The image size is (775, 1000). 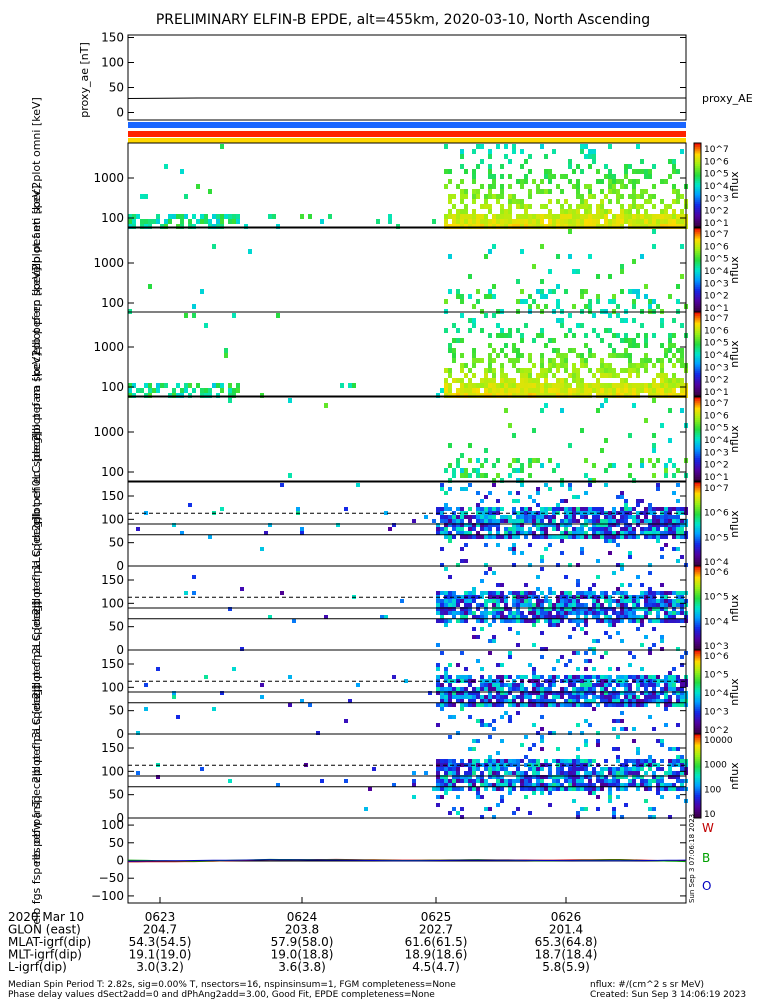 What do you see at coordinates (692, 858) in the screenshot?
I see `fgs-sidenote: Sun Sep 3 07:06:18 2023` at bounding box center [692, 858].